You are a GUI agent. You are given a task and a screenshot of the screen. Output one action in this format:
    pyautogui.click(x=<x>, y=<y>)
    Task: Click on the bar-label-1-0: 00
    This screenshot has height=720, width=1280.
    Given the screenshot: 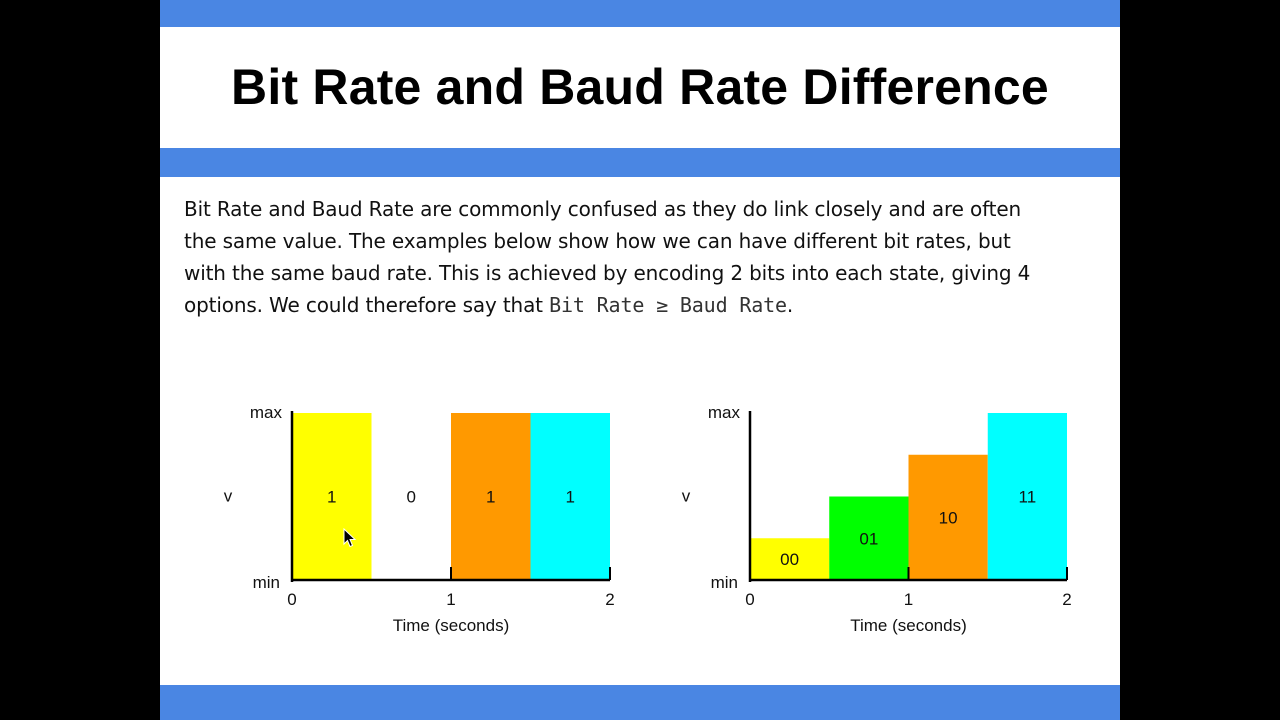 What is the action you would take?
    pyautogui.click(x=789, y=559)
    